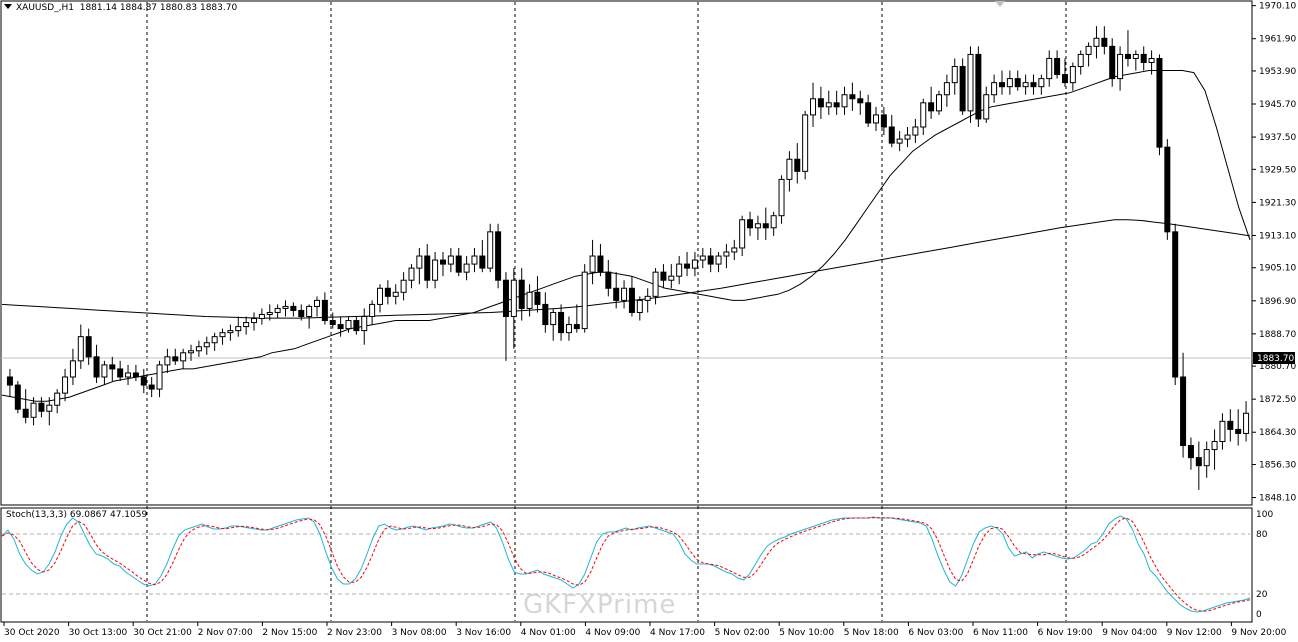 This screenshot has width=1298, height=642. I want to click on time-tick-label: 9 Nov 12:00, so click(1194, 633).